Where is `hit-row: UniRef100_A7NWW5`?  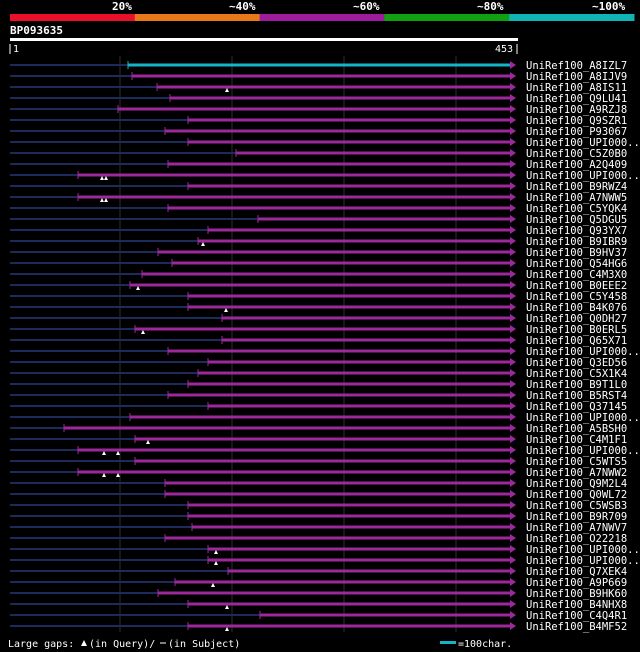
hit-row: UniRef100_A7NWW5 is located at coordinates (318, 198).